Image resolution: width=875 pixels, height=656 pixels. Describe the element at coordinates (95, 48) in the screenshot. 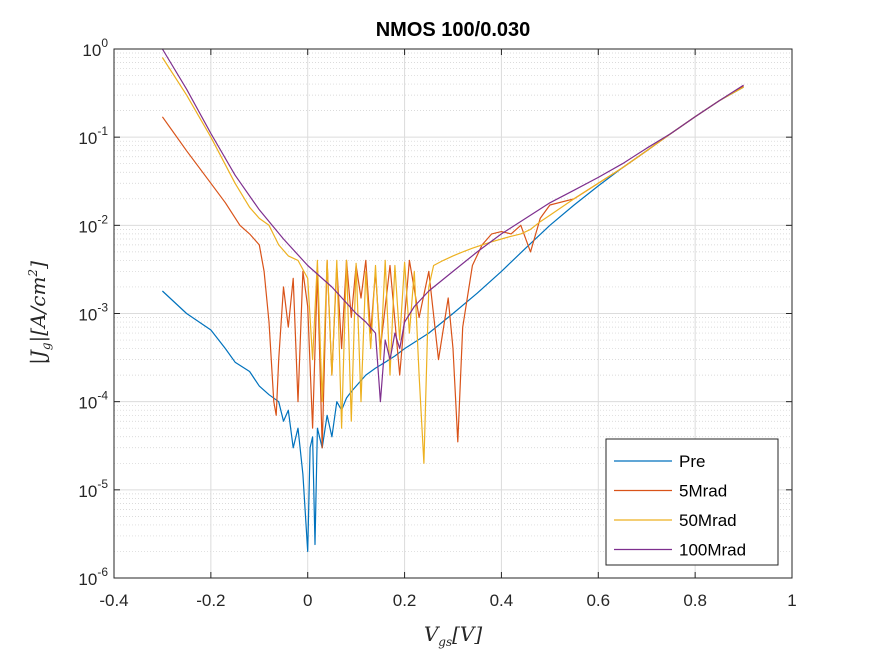

I see `y-tick-label: 10⁰` at that location.